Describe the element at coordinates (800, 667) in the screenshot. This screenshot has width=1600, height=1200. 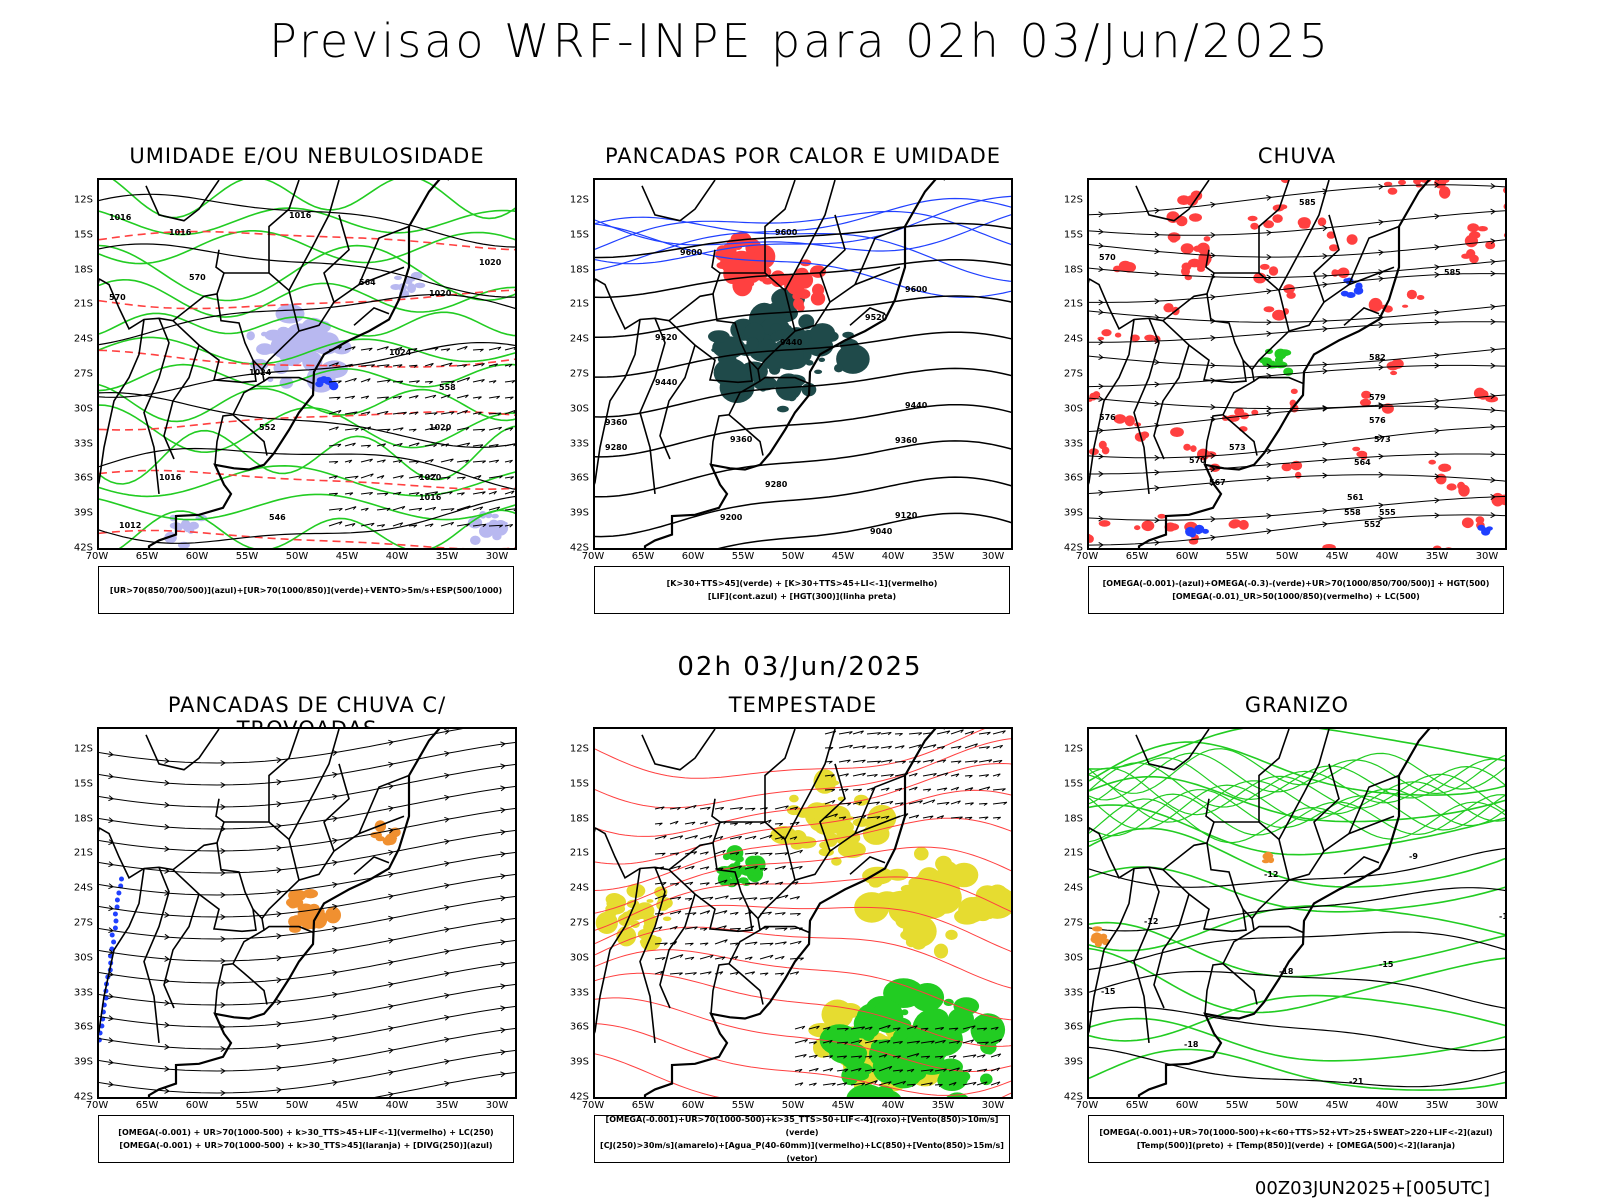
I see `forecast-time-stamp: 02h 03/Jun/2025` at that location.